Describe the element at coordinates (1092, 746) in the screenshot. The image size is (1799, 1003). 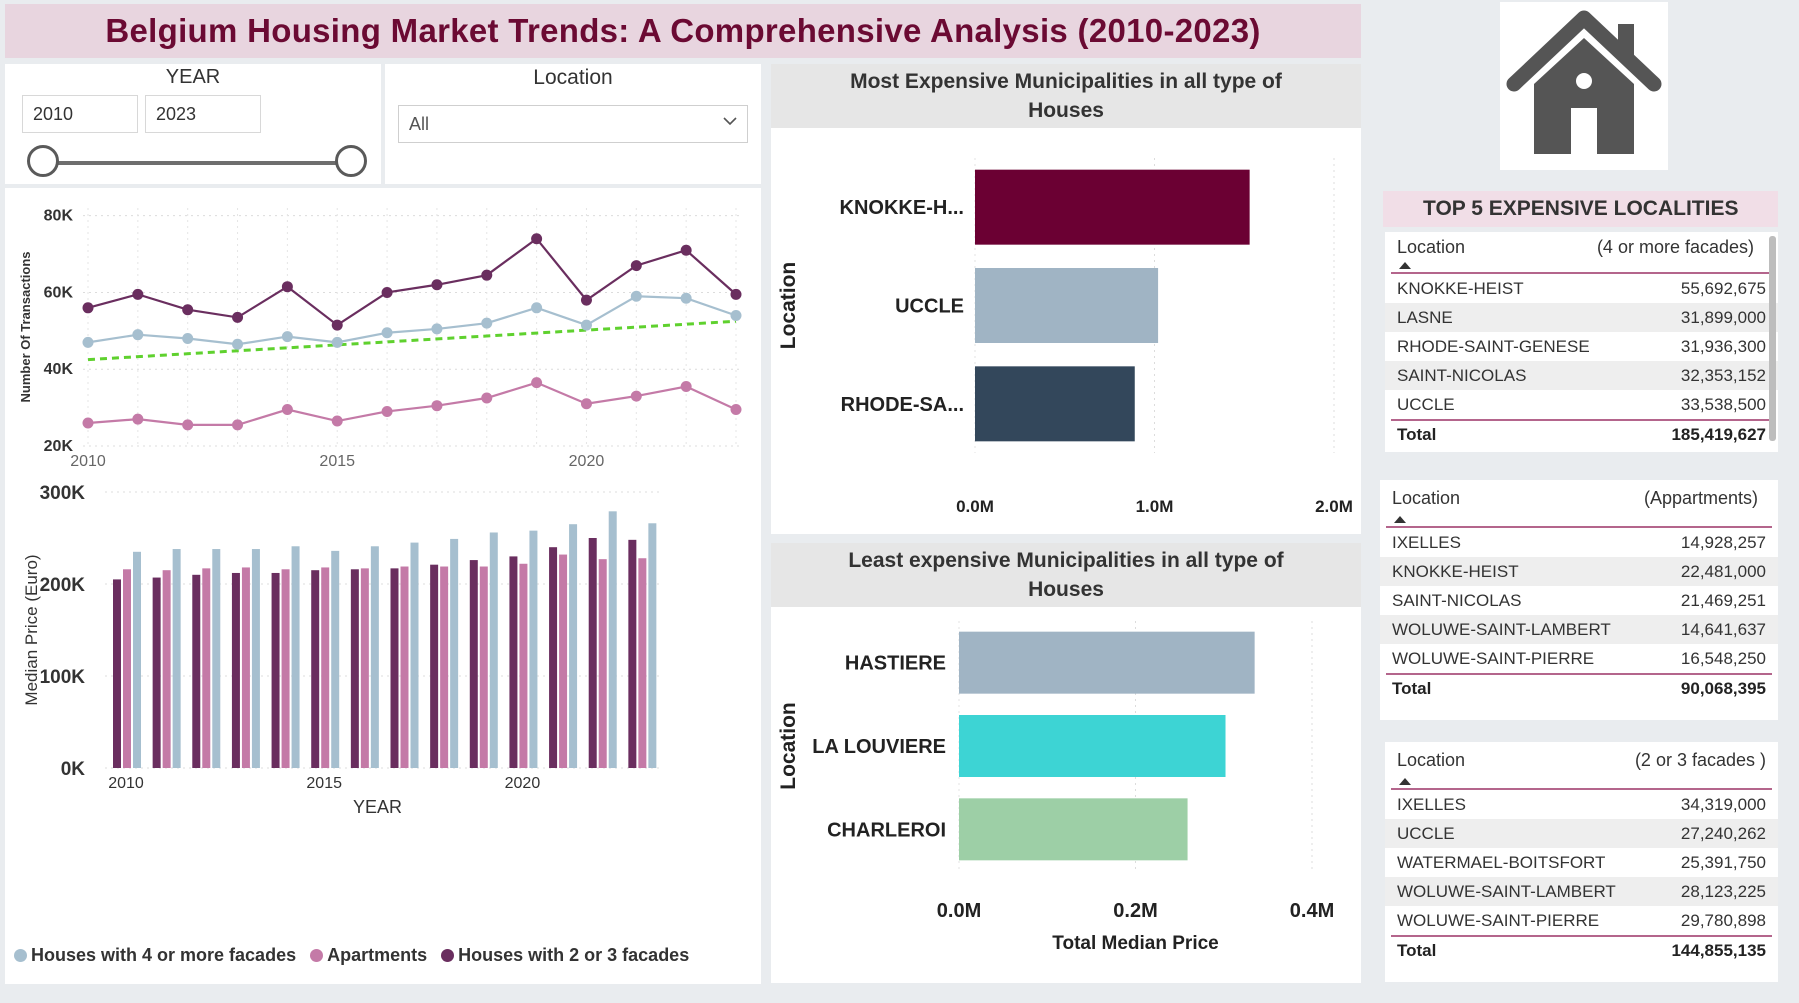
I see `bar-la-louviere` at that location.